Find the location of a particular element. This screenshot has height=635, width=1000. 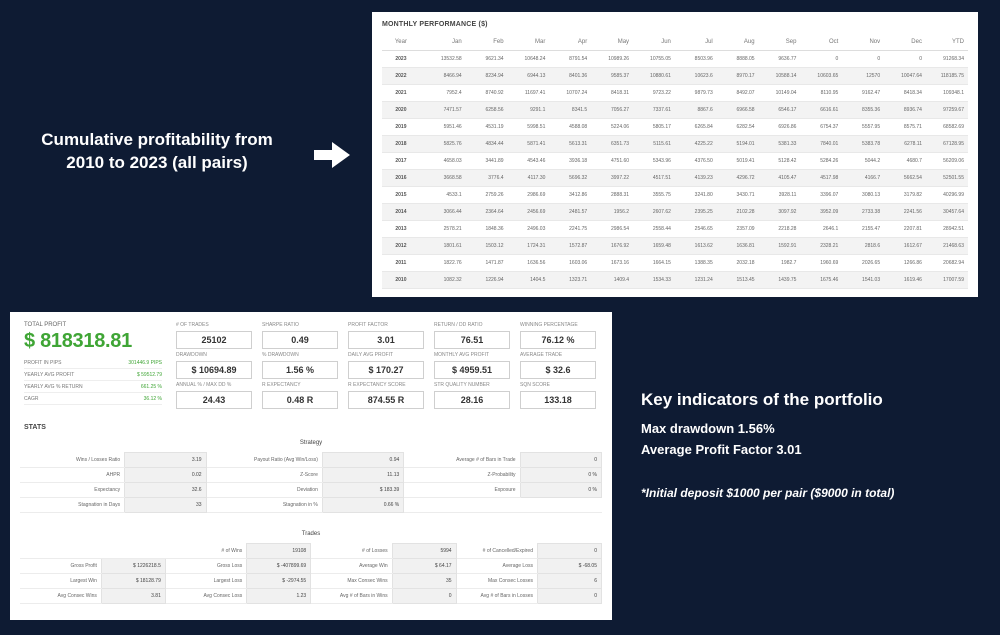

table-cell: 1231.24 is located at coordinates (695, 280).